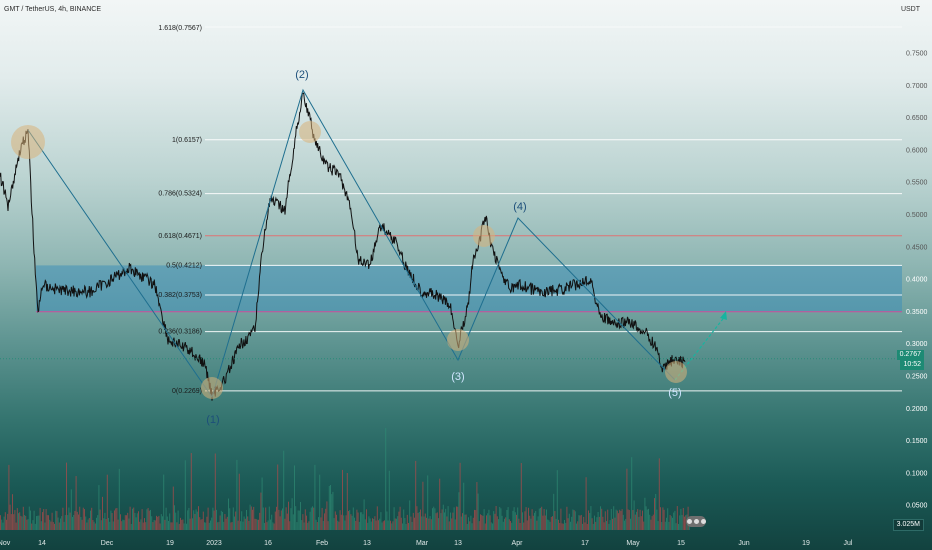 The width and height of the screenshot is (932, 550). Describe the element at coordinates (917, 377) in the screenshot. I see `price-tick: 0.2500` at that location.